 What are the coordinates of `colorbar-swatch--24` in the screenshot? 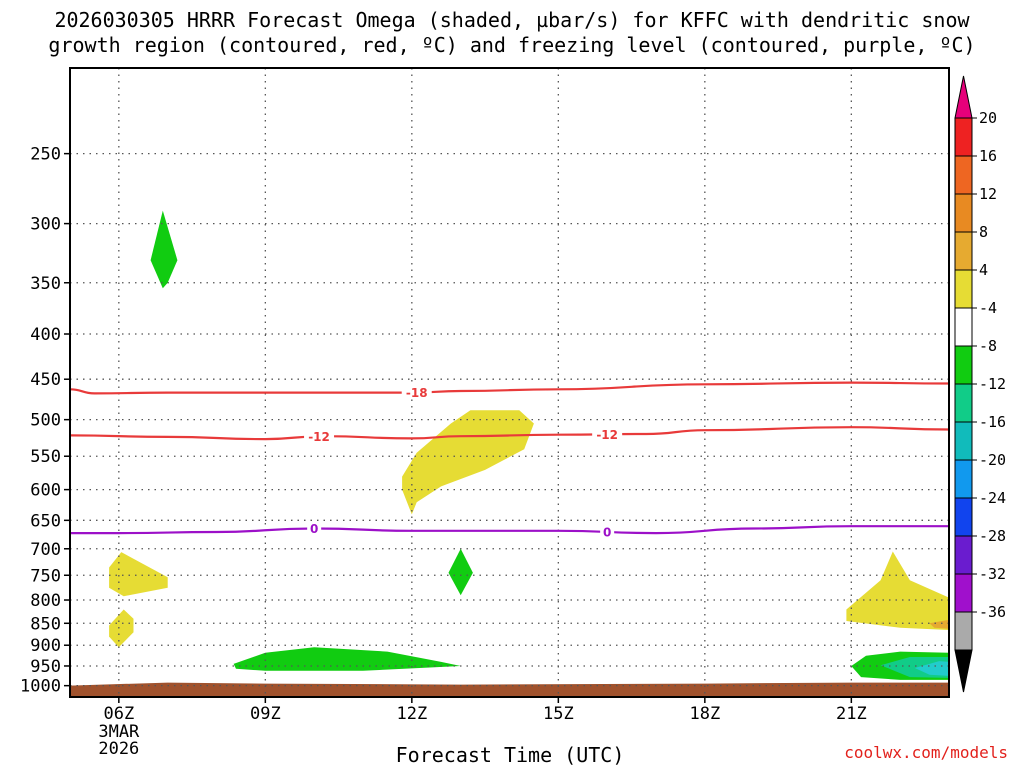 It's located at (963, 517).